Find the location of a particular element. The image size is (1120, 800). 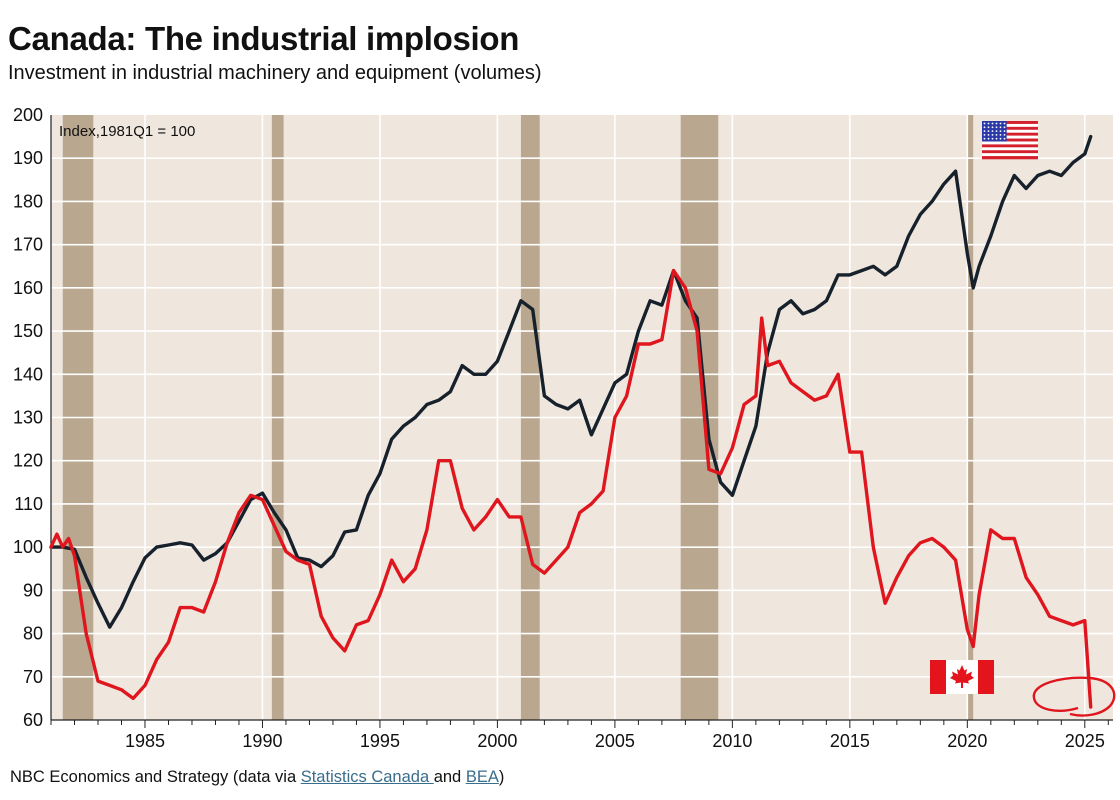

y-tick-label: 180 is located at coordinates (28, 201).